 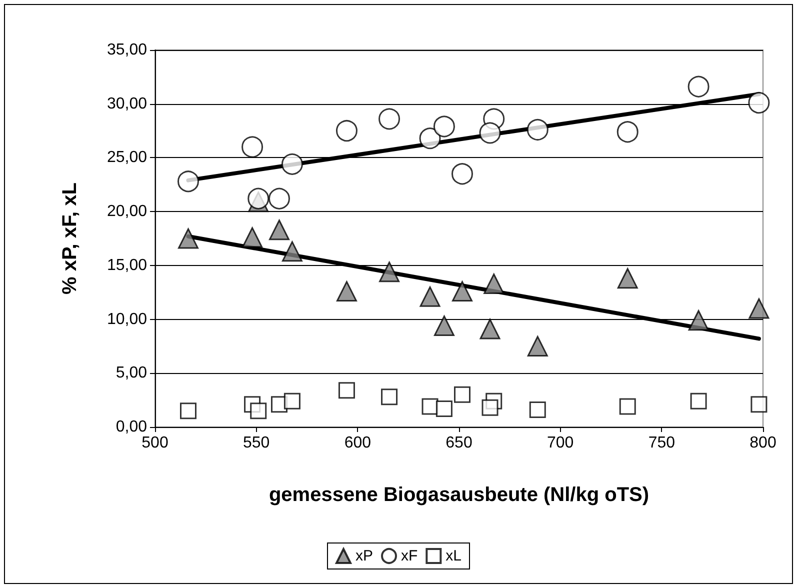 I want to click on y-tick-label: 10,00, so click(x=127, y=319).